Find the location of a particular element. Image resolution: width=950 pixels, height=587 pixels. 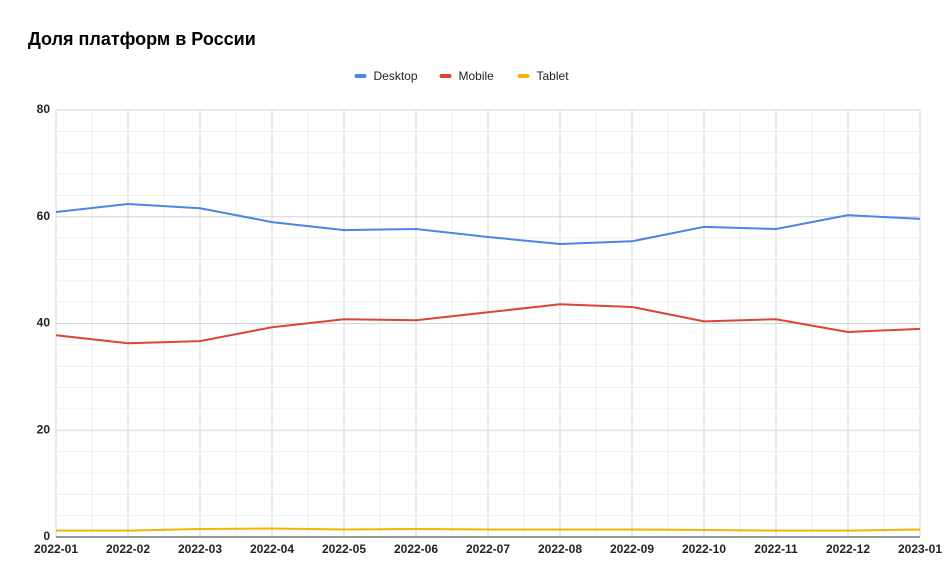

x-tick-label: 2022-12 is located at coordinates (848, 549).